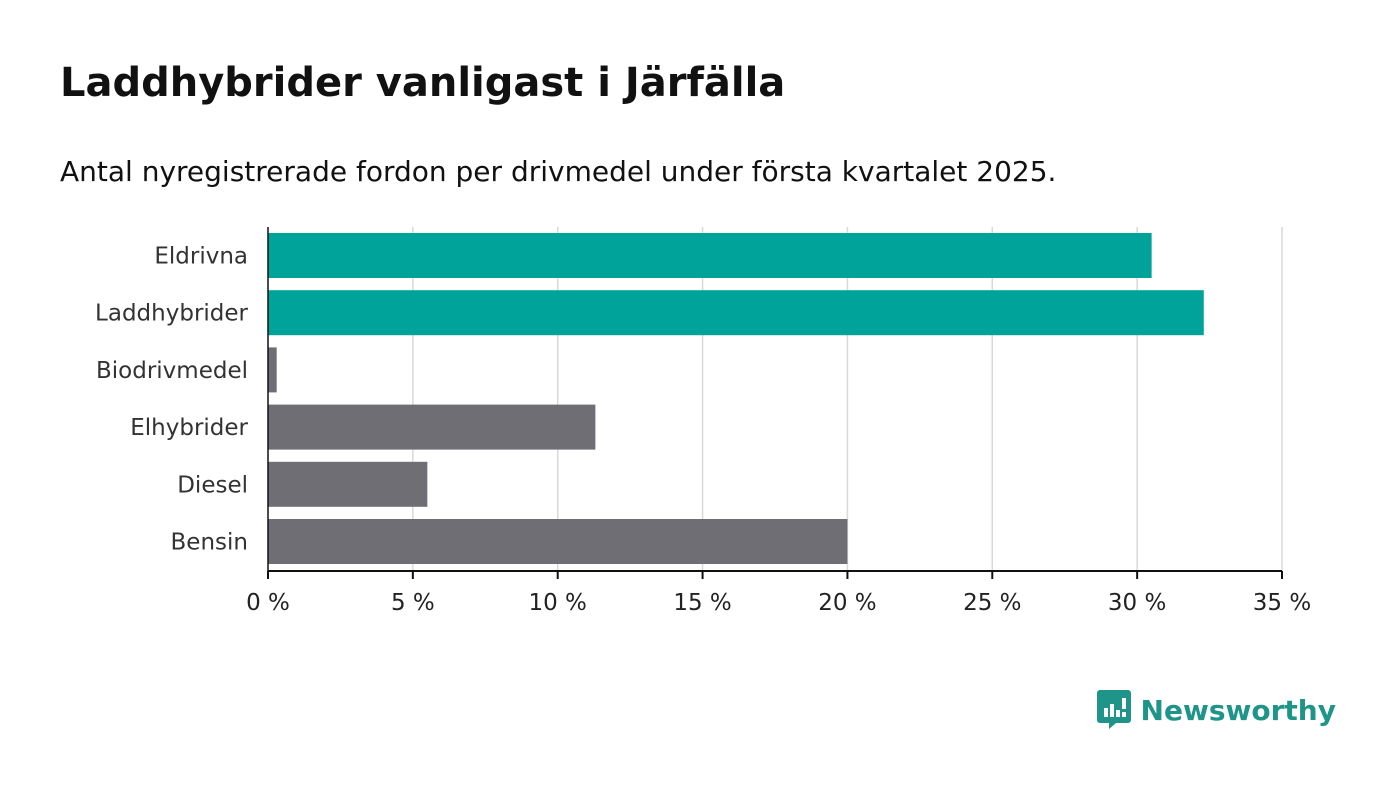 The width and height of the screenshot is (1400, 793). What do you see at coordinates (201, 257) in the screenshot?
I see `category-label: Eldrivna` at bounding box center [201, 257].